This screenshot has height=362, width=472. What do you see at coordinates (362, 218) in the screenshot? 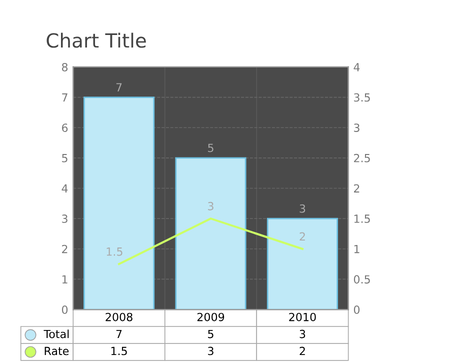
I see `y2-tick-label: 1.5` at bounding box center [362, 218].